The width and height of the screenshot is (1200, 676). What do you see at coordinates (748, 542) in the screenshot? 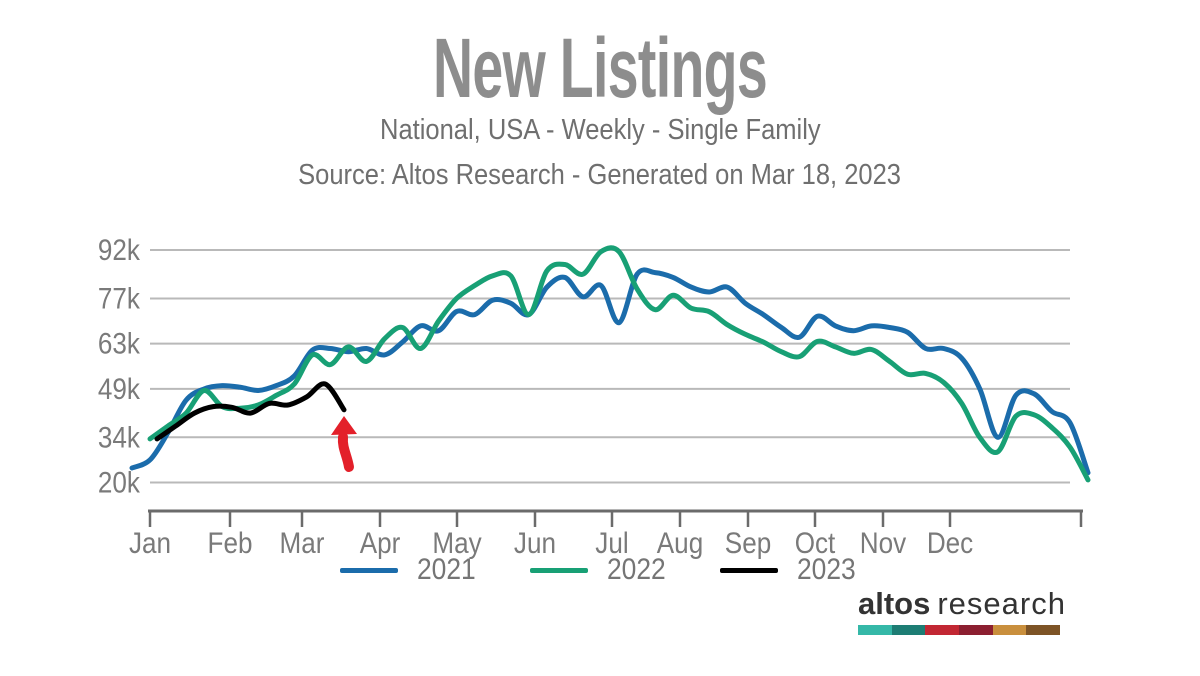
I see `x-tick-label-Sep: Sep` at bounding box center [748, 542].